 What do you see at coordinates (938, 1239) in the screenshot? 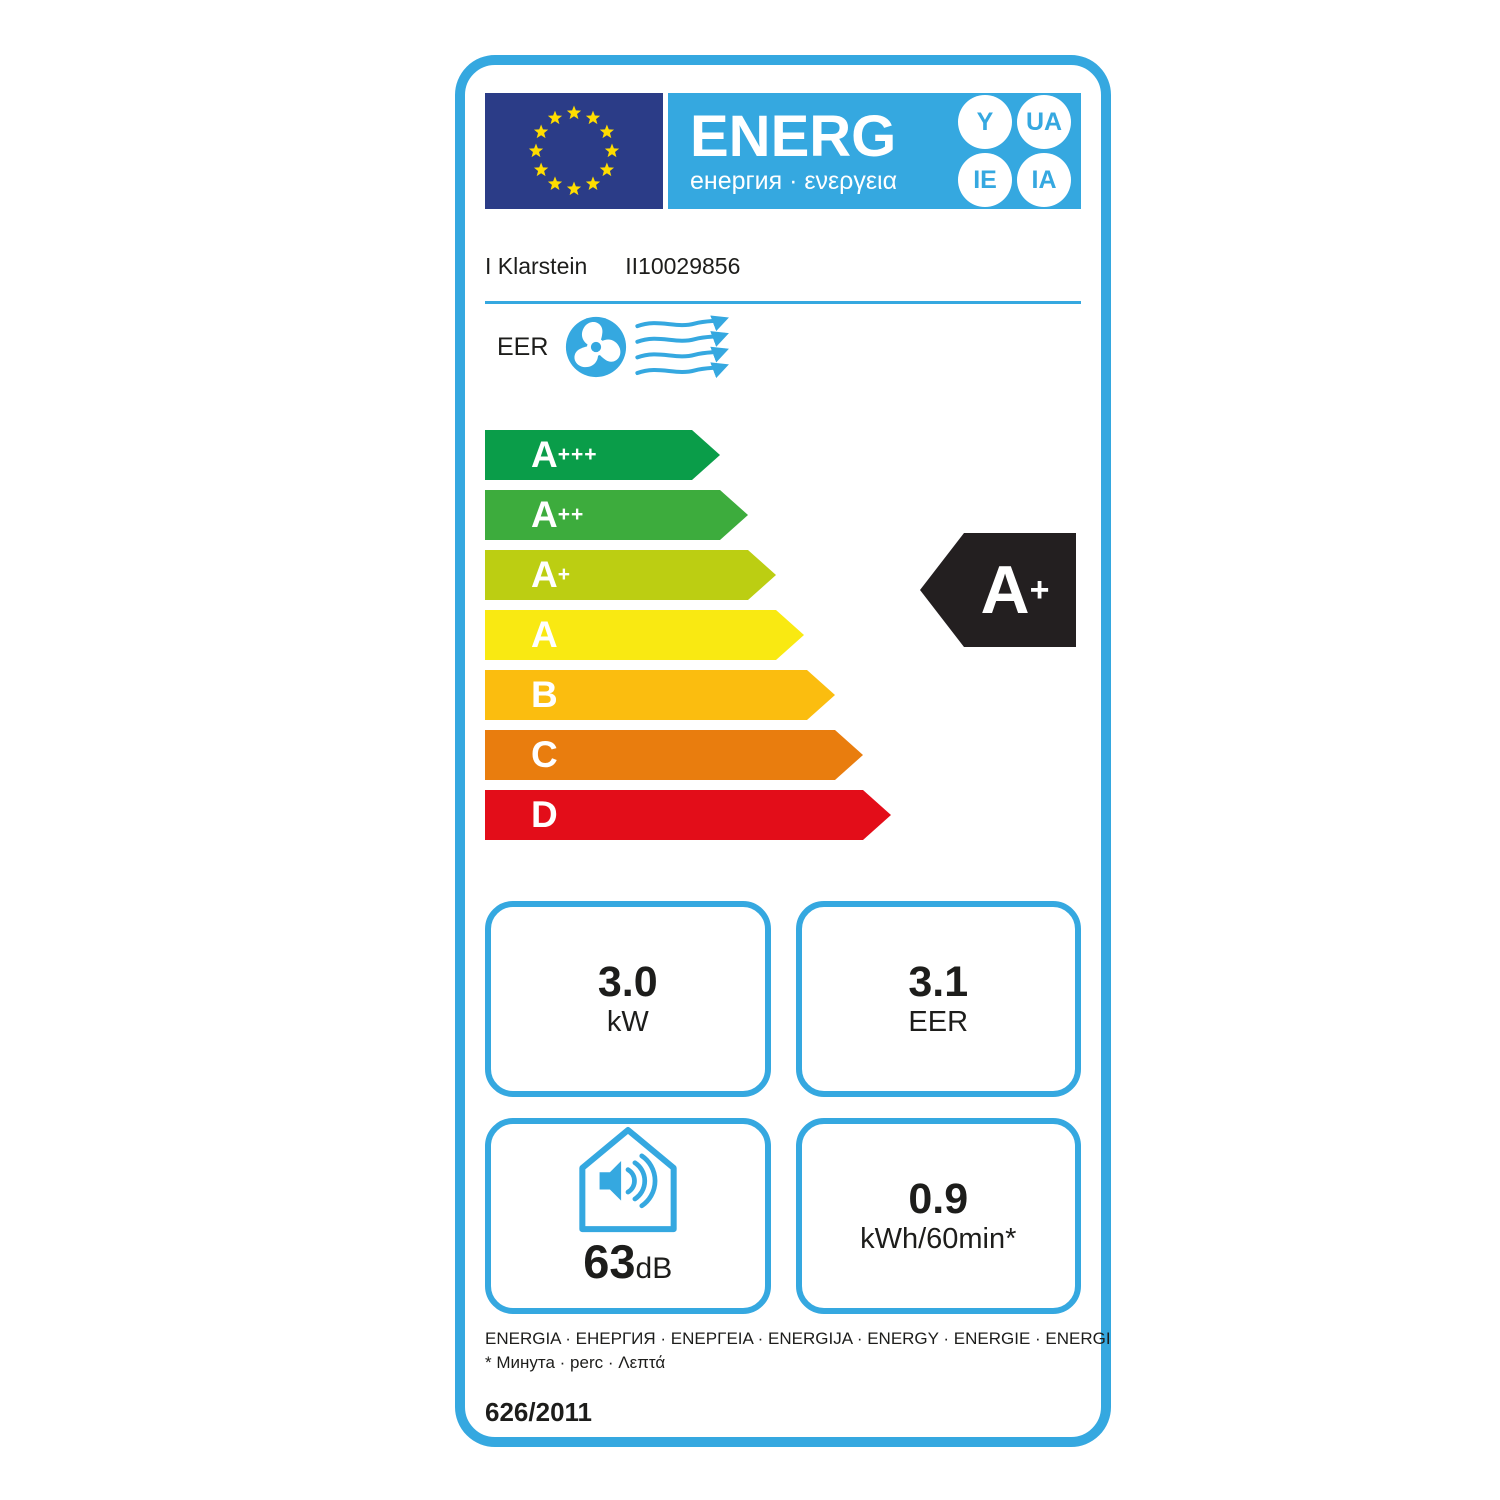
I see `consumption-unit: kWh/60min*` at bounding box center [938, 1239].